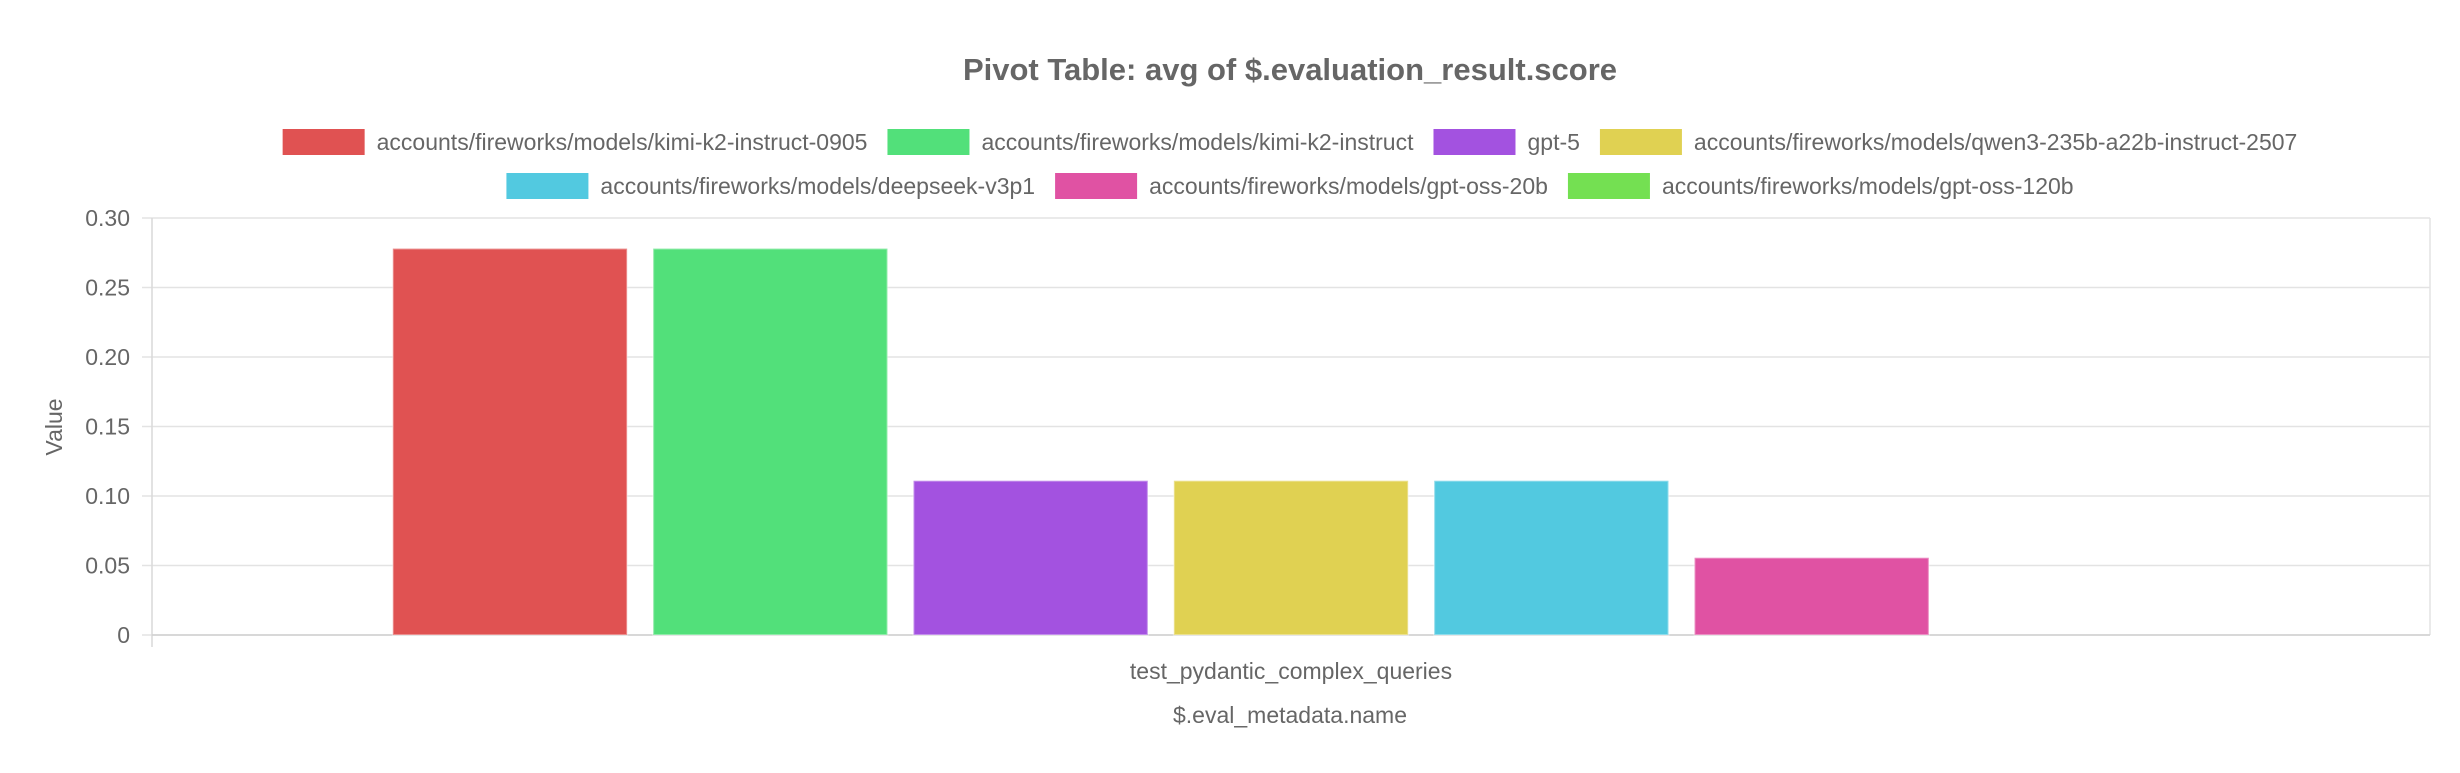  Describe the element at coordinates (107, 288) in the screenshot. I see `y-tick-label: 0.25` at that location.